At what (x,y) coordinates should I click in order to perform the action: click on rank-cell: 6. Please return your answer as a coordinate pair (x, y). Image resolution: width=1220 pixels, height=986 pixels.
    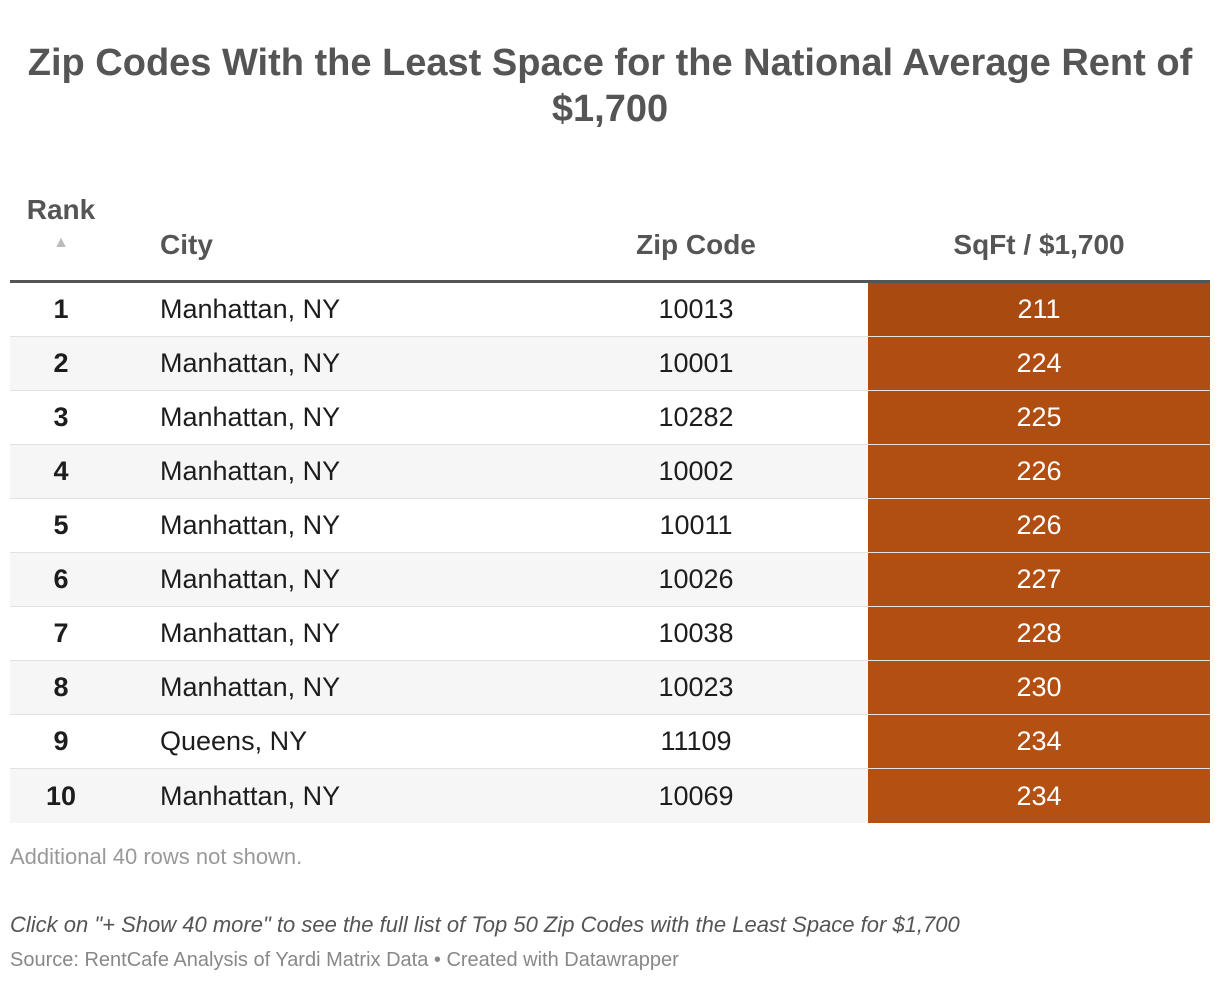
    Looking at the image, I should click on (61, 579).